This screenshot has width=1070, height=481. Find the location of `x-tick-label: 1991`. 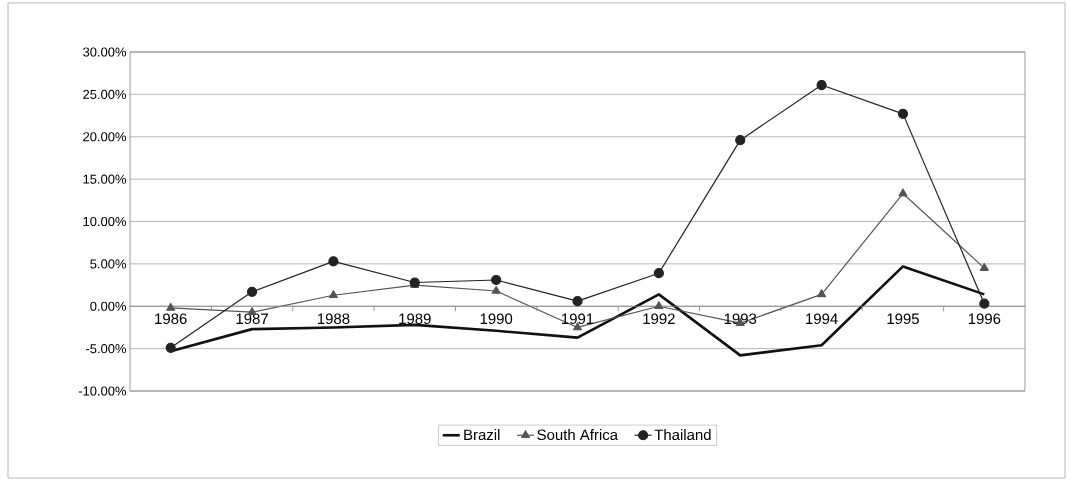

x-tick-label: 1991 is located at coordinates (578, 319).